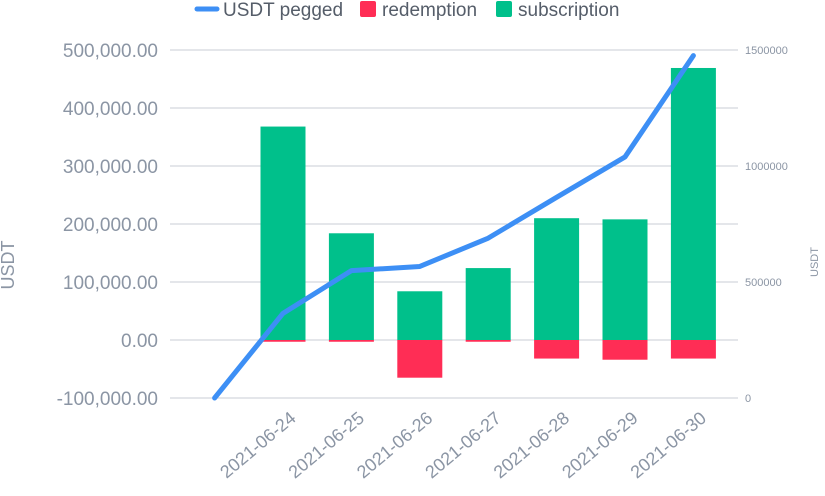  I want to click on y-right-tick-label: 1500000, so click(766, 51).